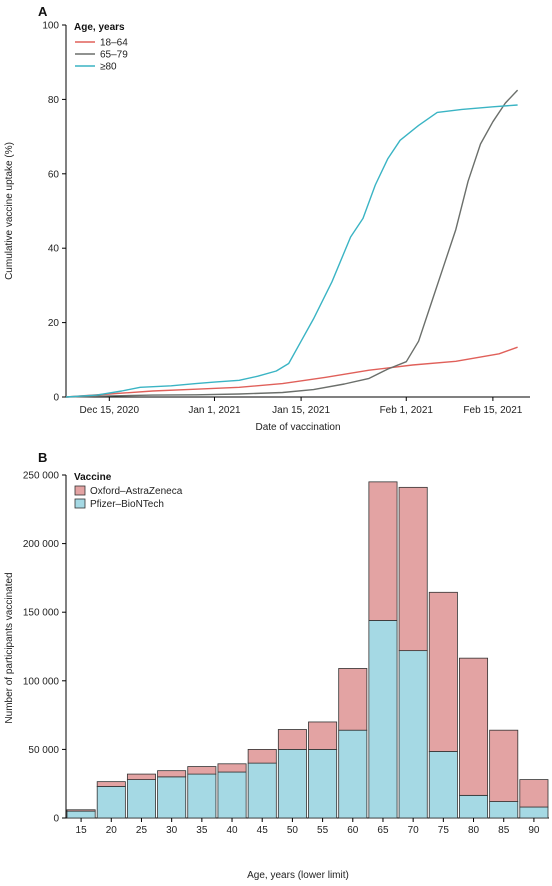 The image size is (552, 886). I want to click on panel-b-x-tick-label: 20, so click(112, 830).